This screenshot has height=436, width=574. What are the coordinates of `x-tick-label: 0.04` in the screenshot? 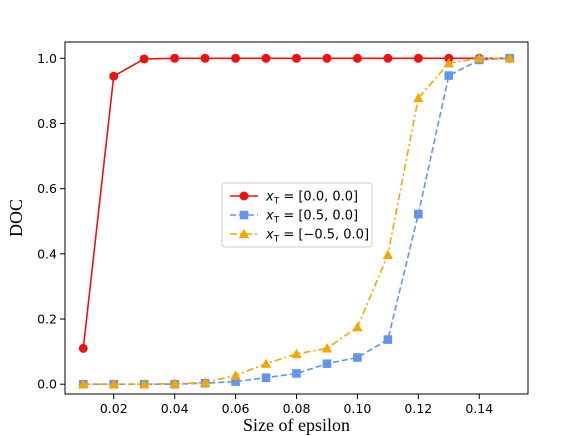 It's located at (175, 408).